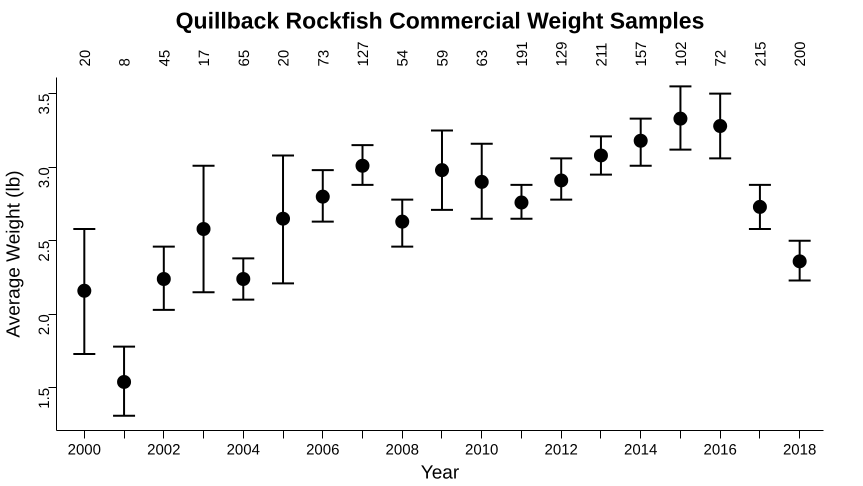 The height and width of the screenshot is (486, 863). I want to click on text: 157, so click(641, 53).